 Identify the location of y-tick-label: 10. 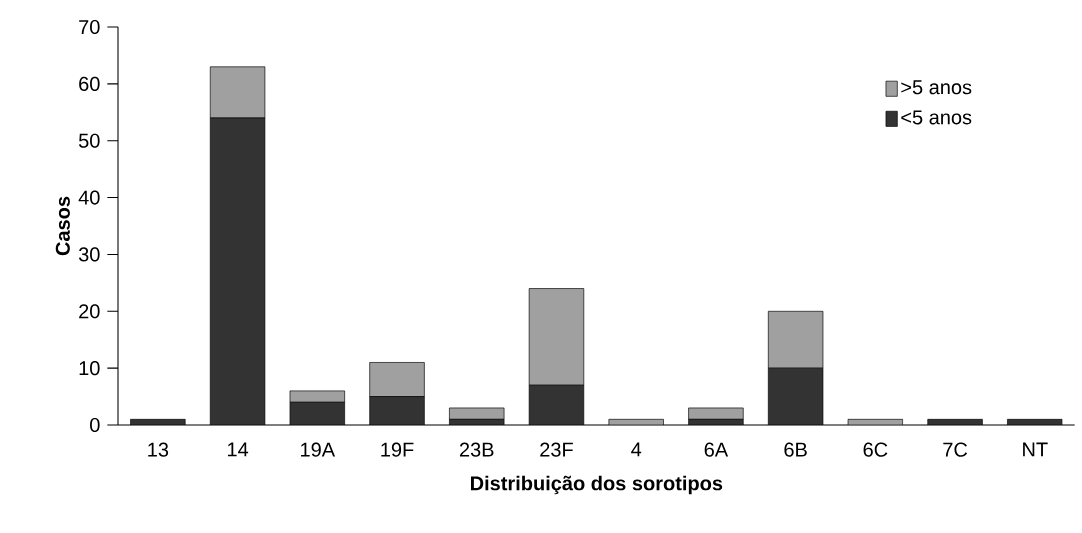
(89, 368).